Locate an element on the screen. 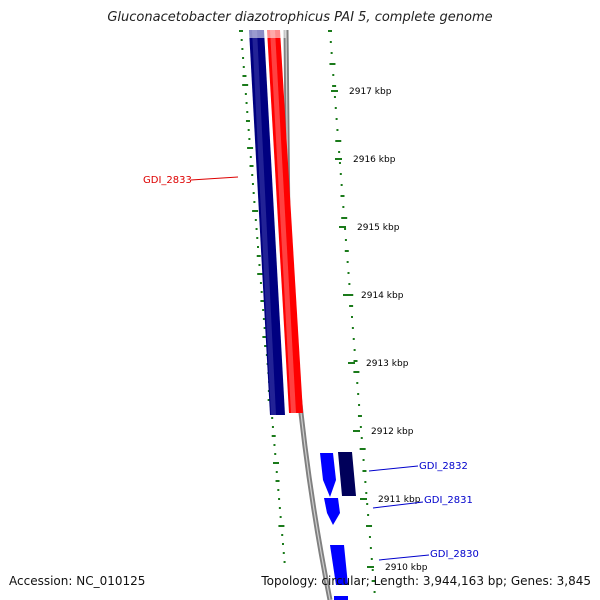  cds-reverse-band is located at coordinates (285, 221).